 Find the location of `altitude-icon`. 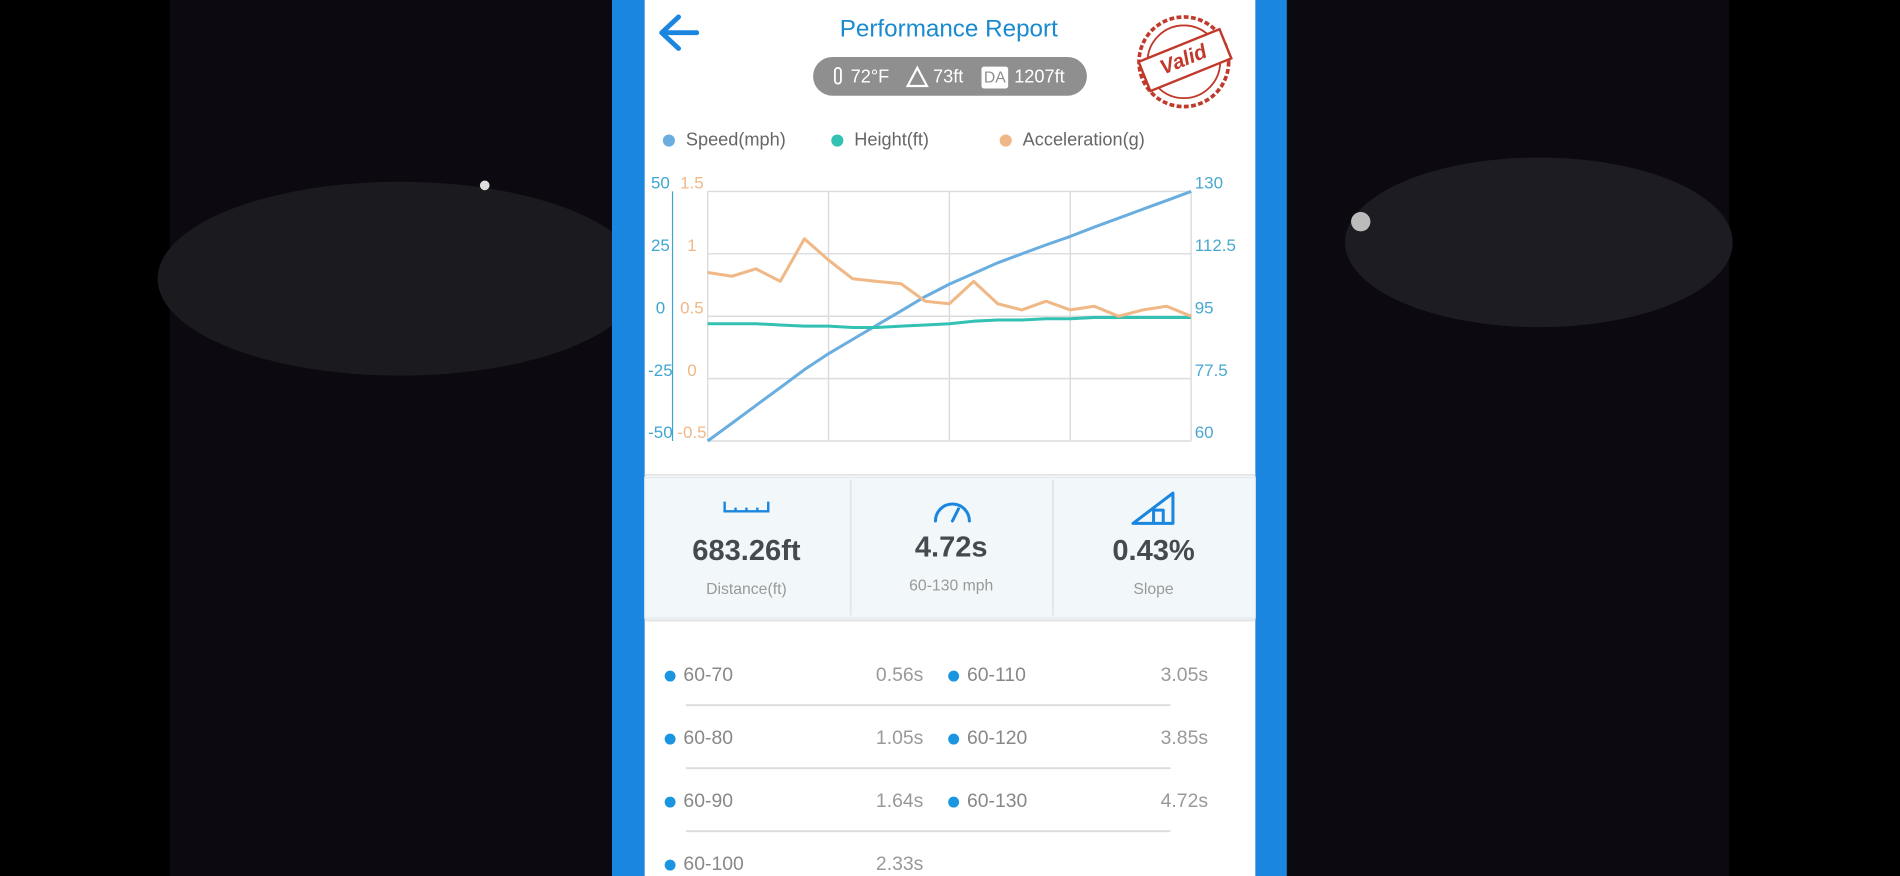

altitude-icon is located at coordinates (917, 76).